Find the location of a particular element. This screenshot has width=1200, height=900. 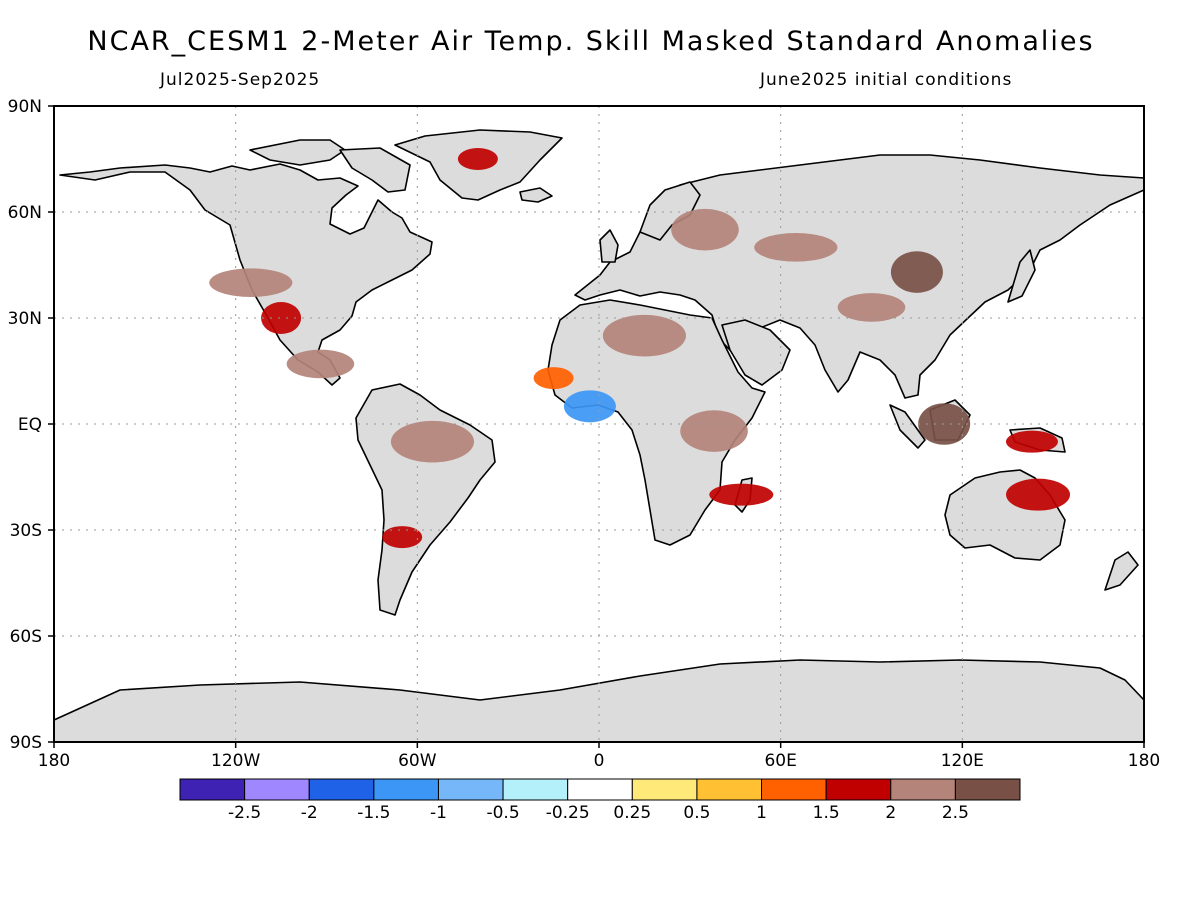

colorbar-label: 1 is located at coordinates (761, 813).